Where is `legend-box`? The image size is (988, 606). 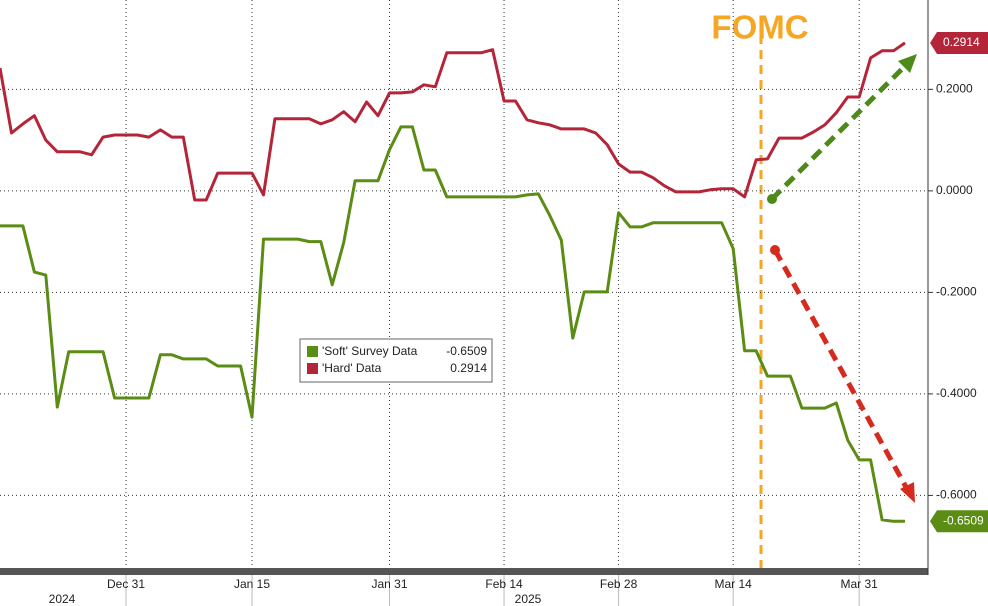
legend-box is located at coordinates (396, 360).